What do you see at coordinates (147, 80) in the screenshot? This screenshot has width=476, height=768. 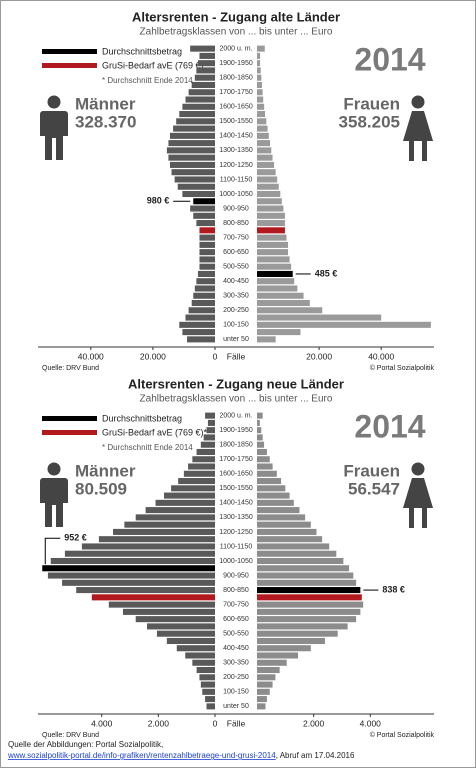 I see `legend-footnote: * Durchschnitt Ende 2014` at bounding box center [147, 80].